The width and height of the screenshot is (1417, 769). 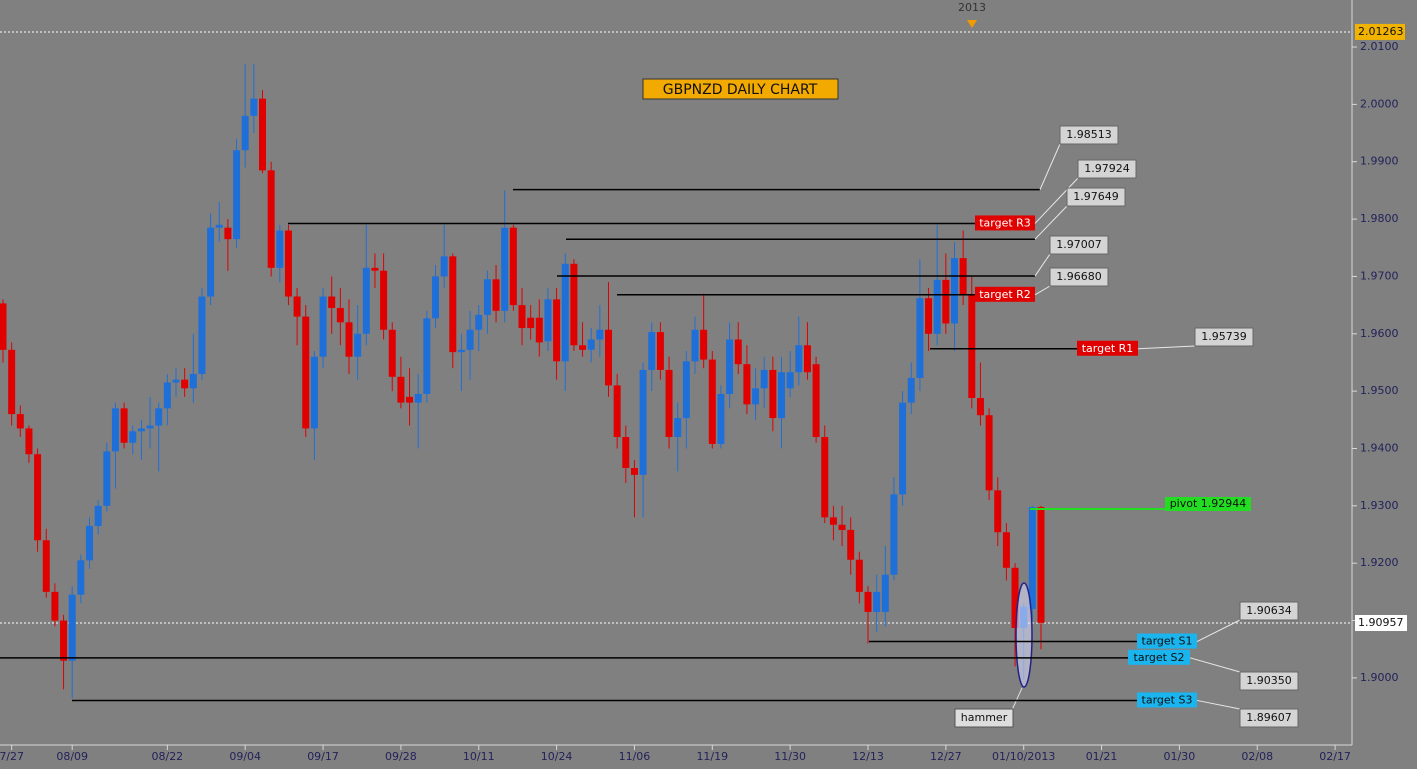 I want to click on y-tick-label: 1.9500, so click(x=1379, y=390).